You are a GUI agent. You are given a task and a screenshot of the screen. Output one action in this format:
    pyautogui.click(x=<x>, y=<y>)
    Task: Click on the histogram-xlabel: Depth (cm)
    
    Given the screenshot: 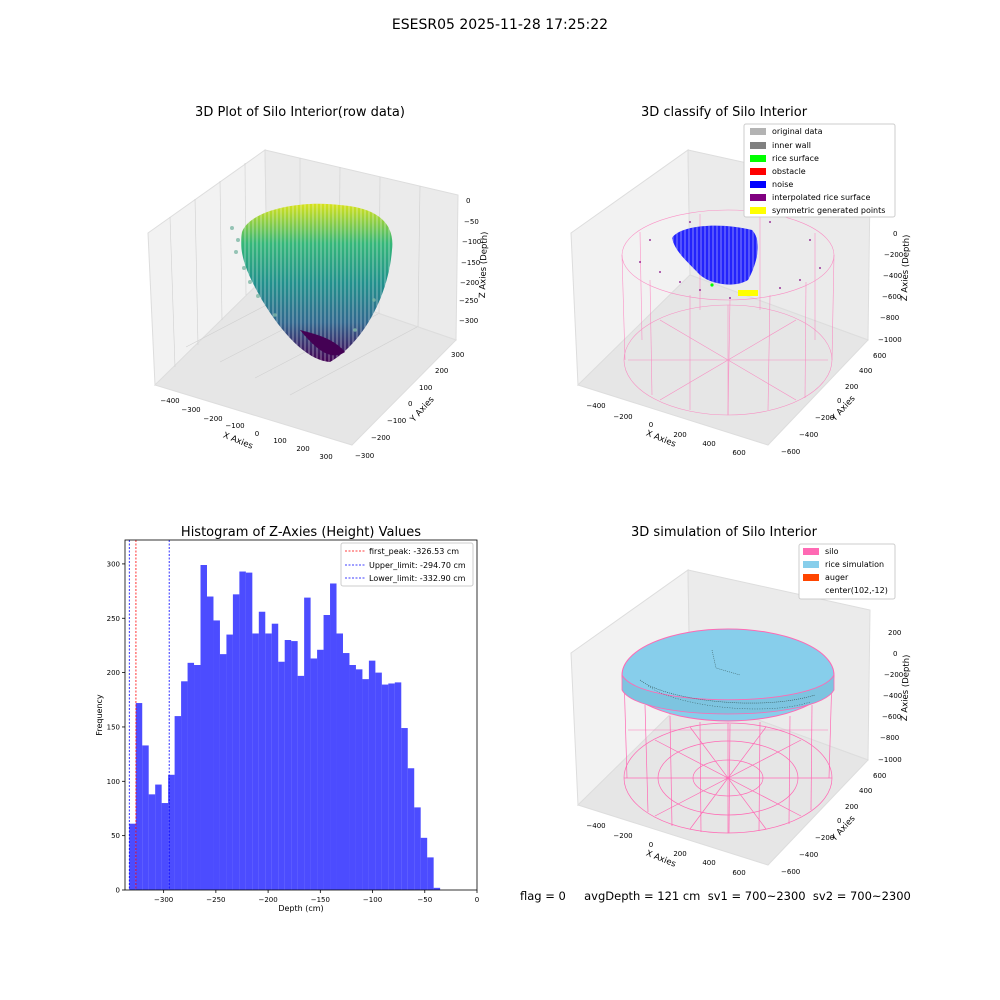 What is the action you would take?
    pyautogui.click(x=300, y=908)
    